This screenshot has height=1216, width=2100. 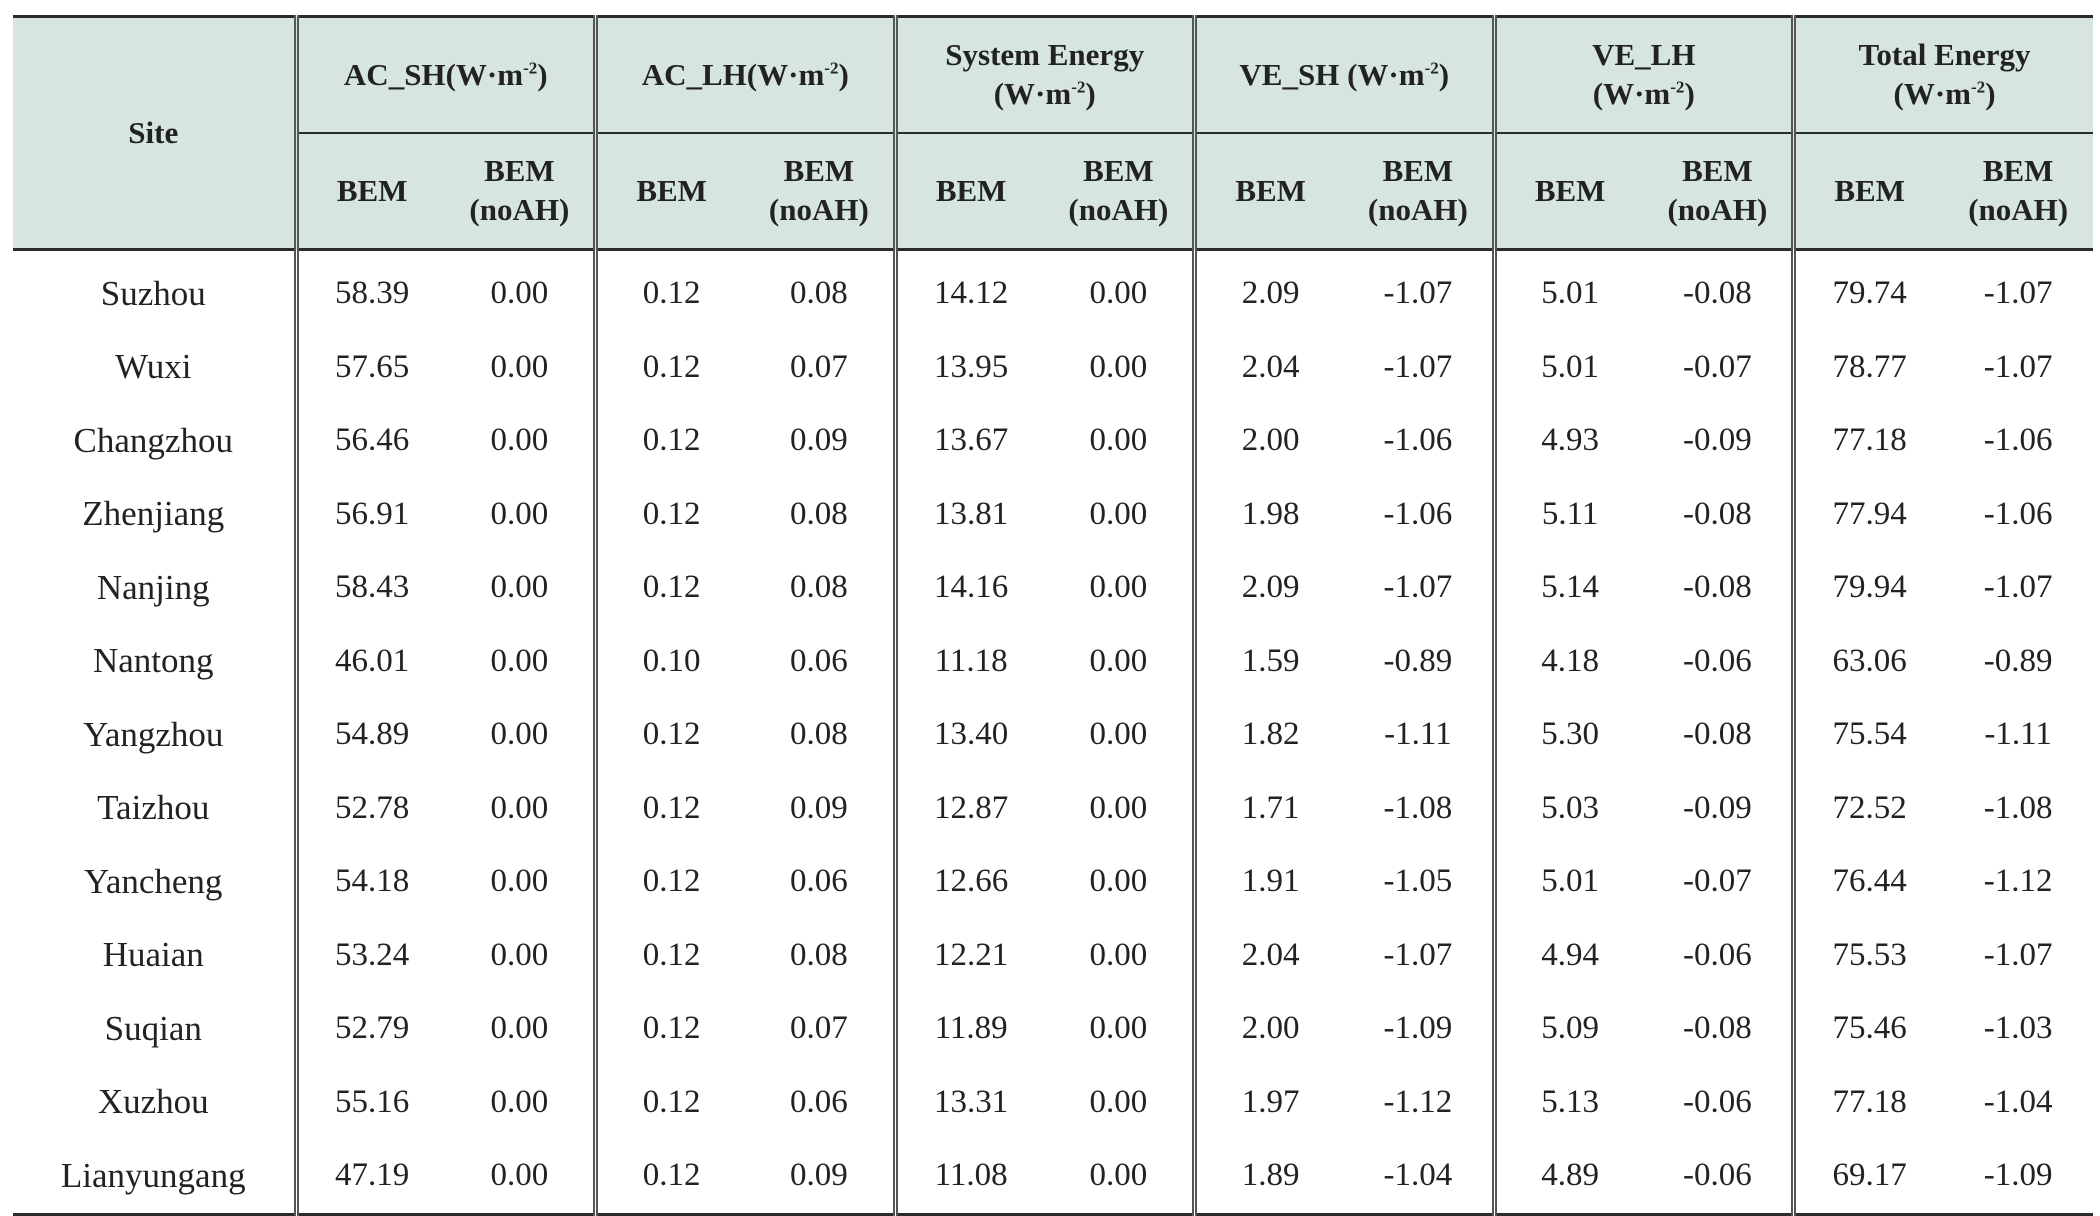 I want to click on value-cell-bem-noah: 0.09, so click(x=819, y=440).